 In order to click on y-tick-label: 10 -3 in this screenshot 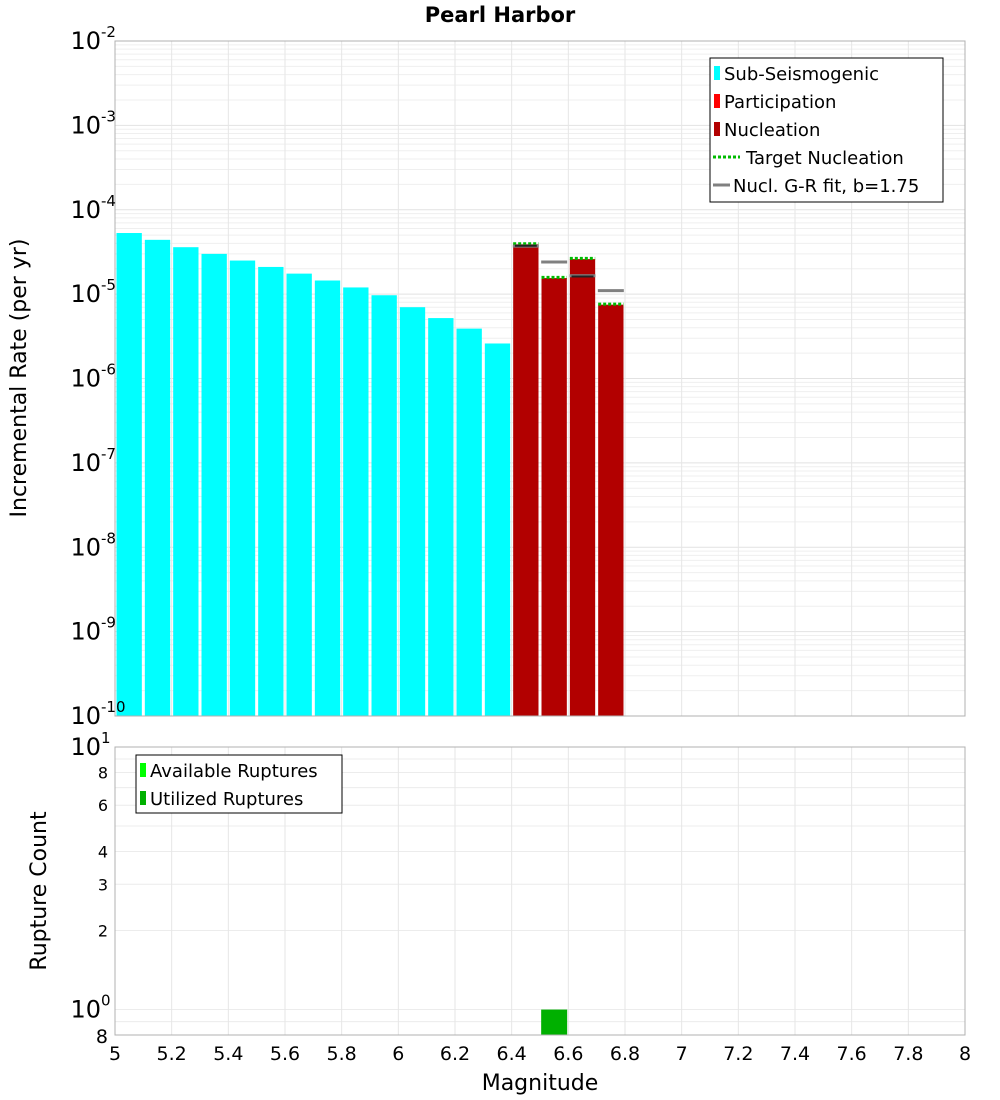, I will do `click(93, 123)`.